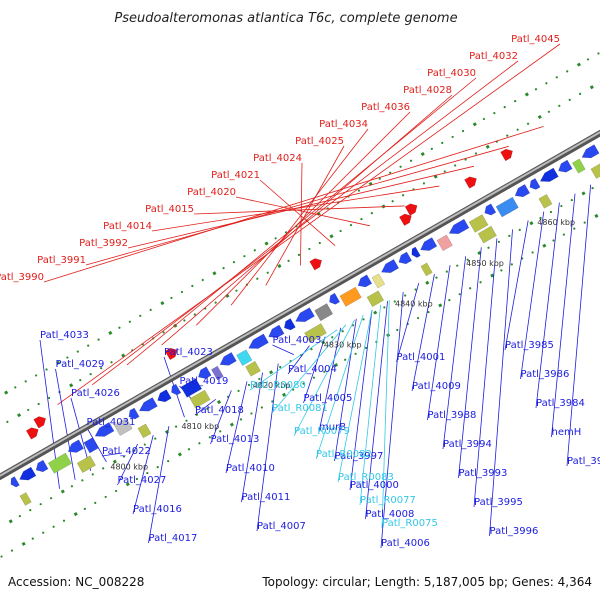  What do you see at coordinates (211, 192) in the screenshot?
I see `gene-label: Patl_4020` at bounding box center [211, 192].